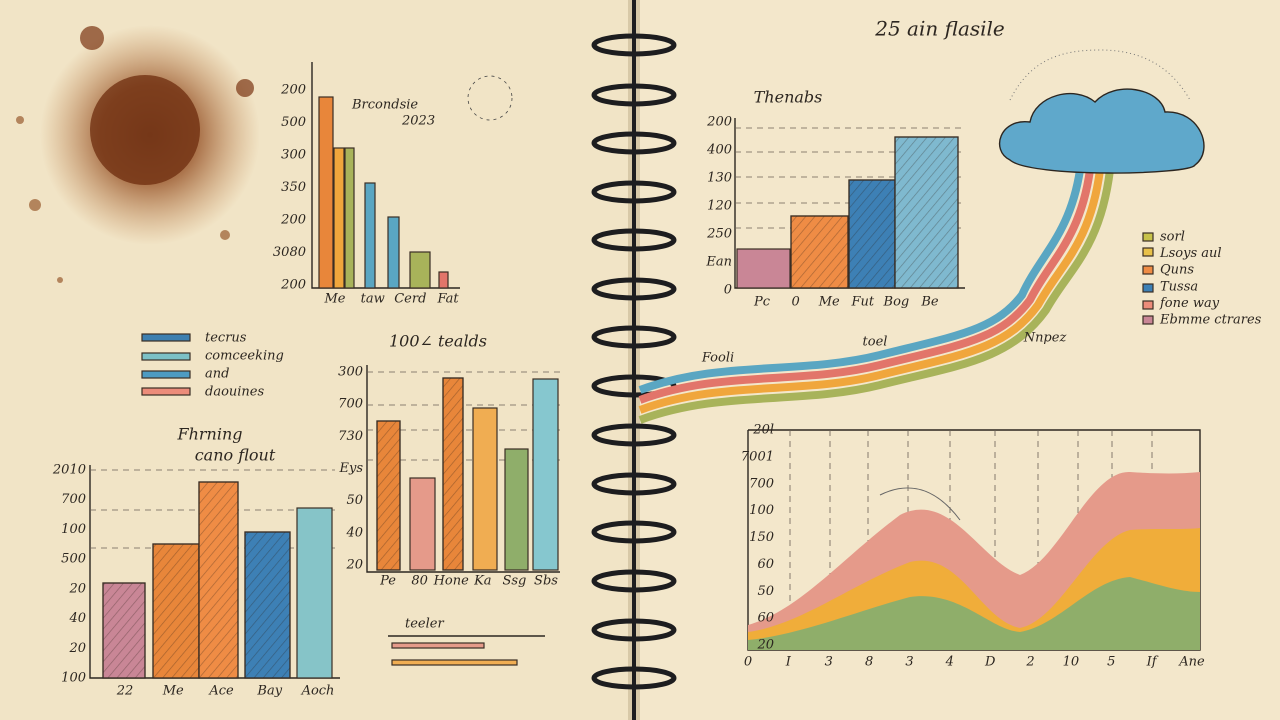  Describe the element at coordinates (1190, 253) in the screenshot. I see `legend-label: Lsoys aul` at that location.